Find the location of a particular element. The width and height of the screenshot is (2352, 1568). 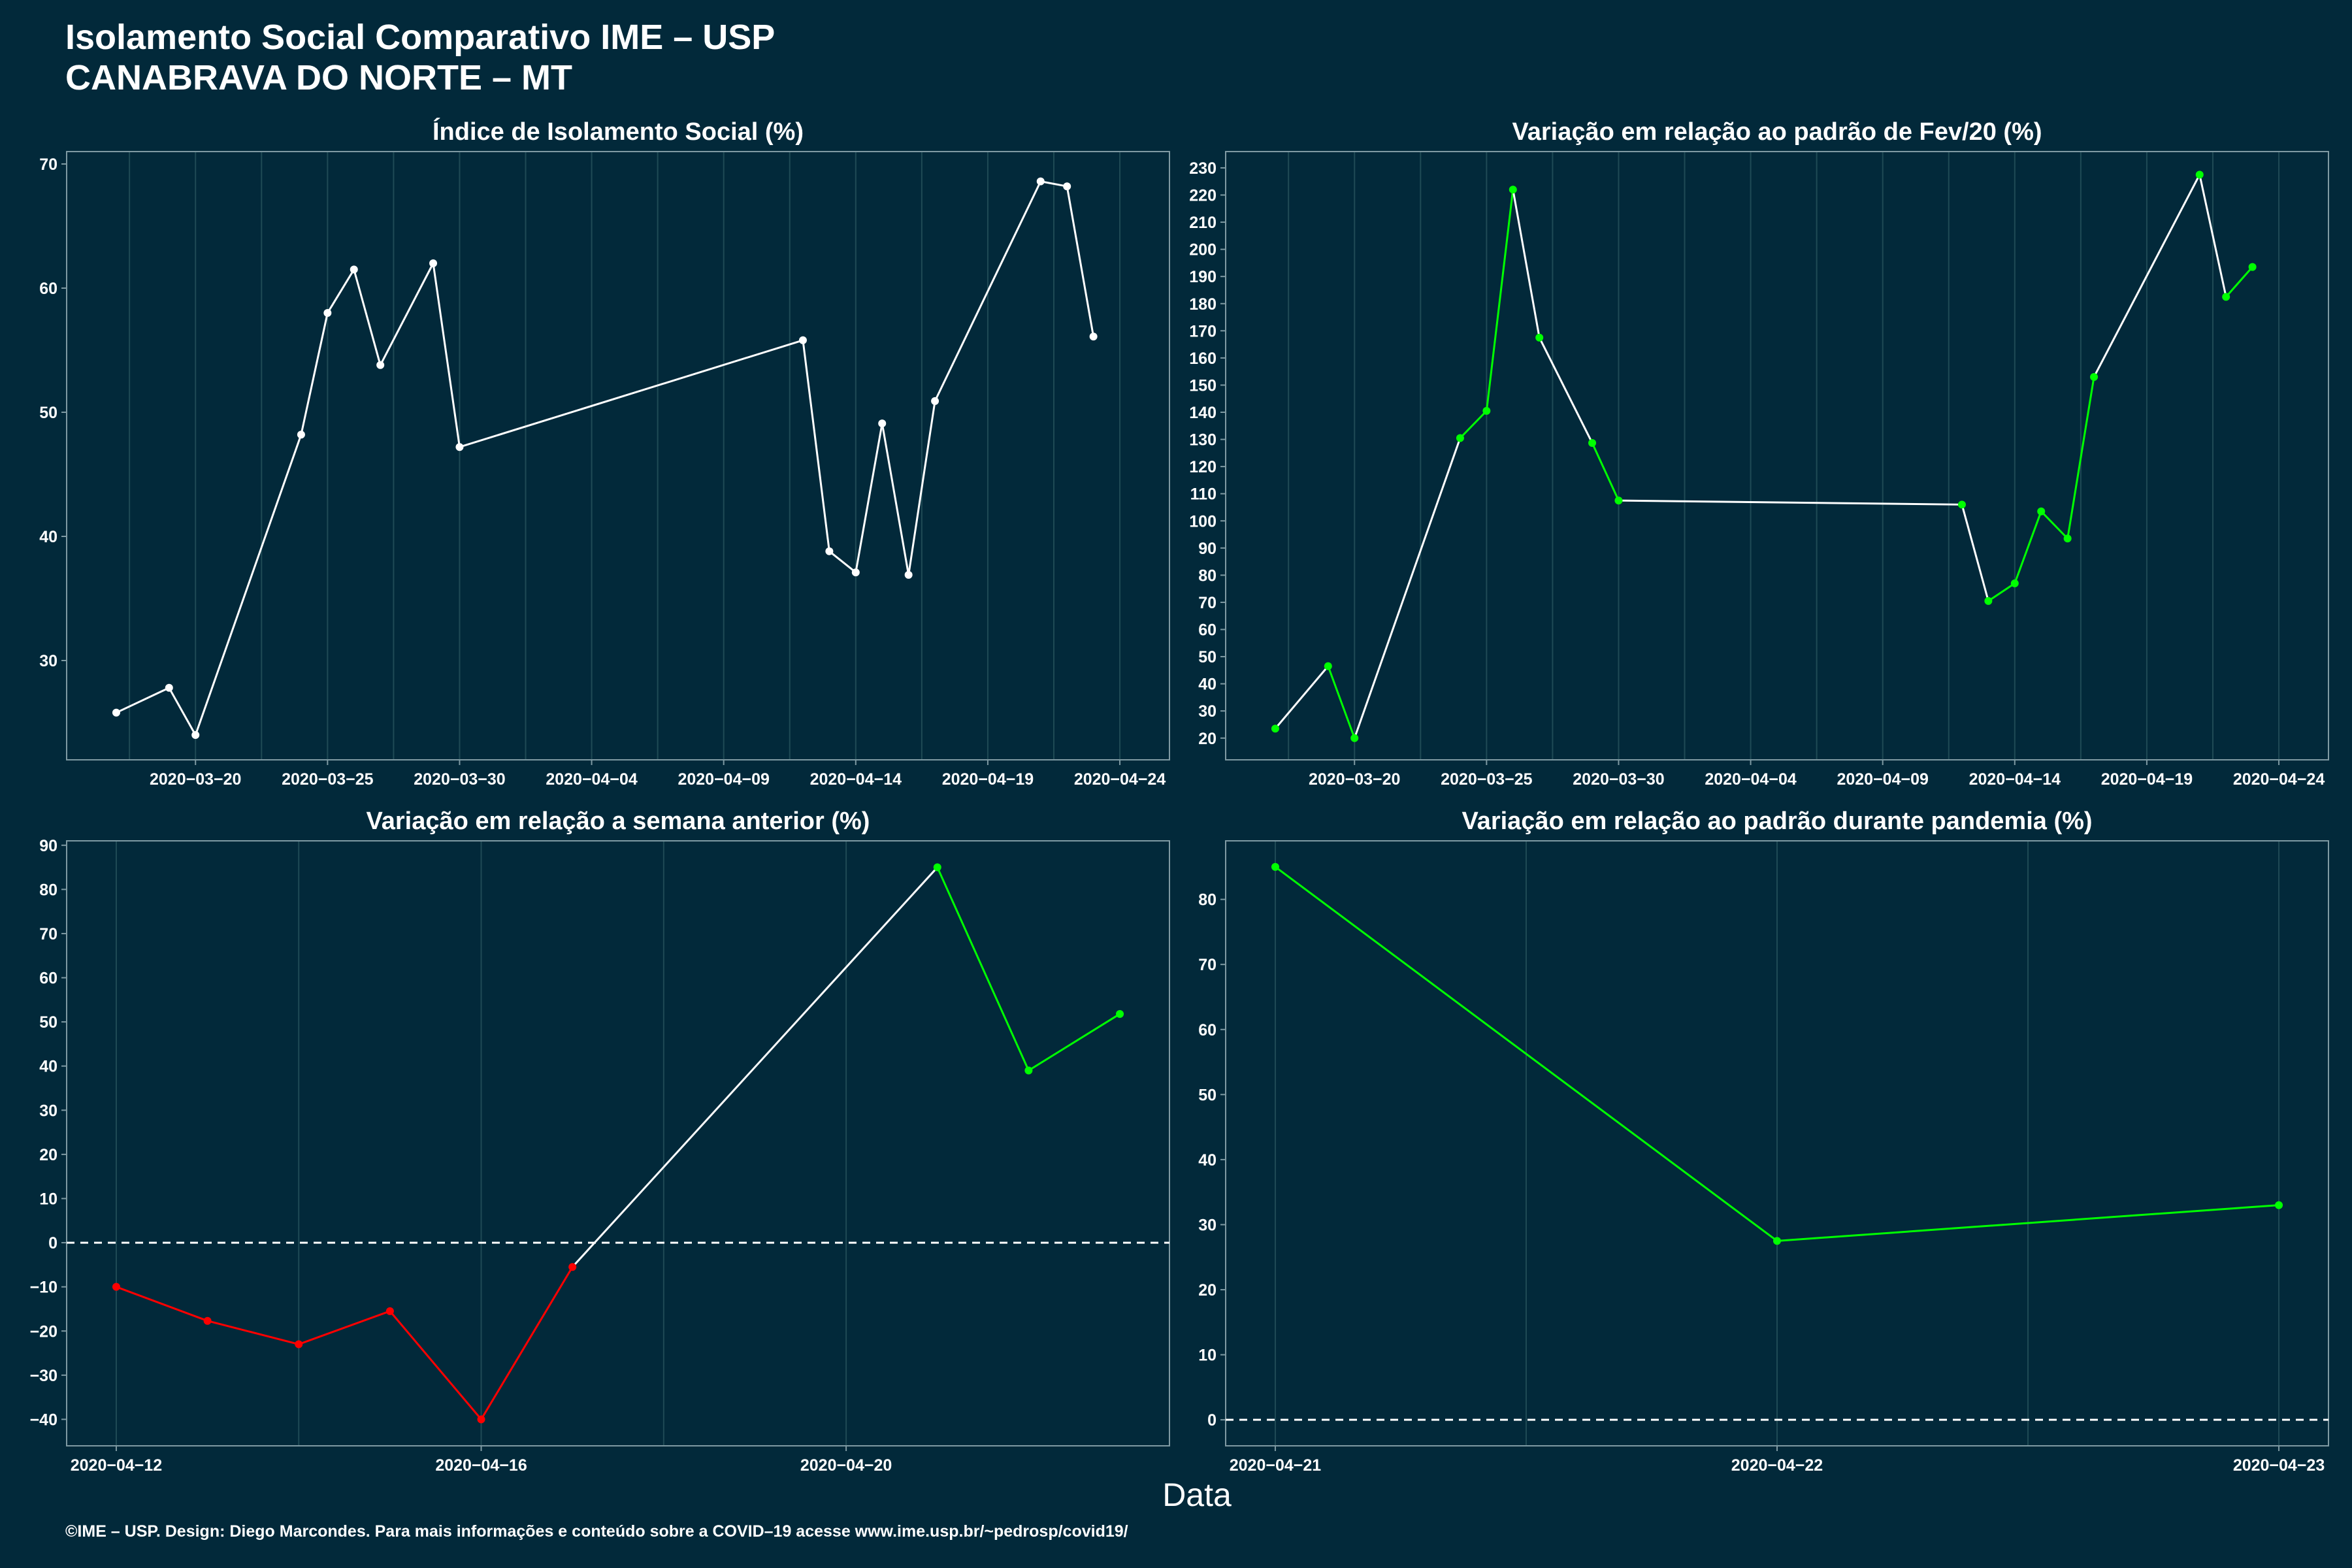

y-tick-label: 80 is located at coordinates (48, 890).